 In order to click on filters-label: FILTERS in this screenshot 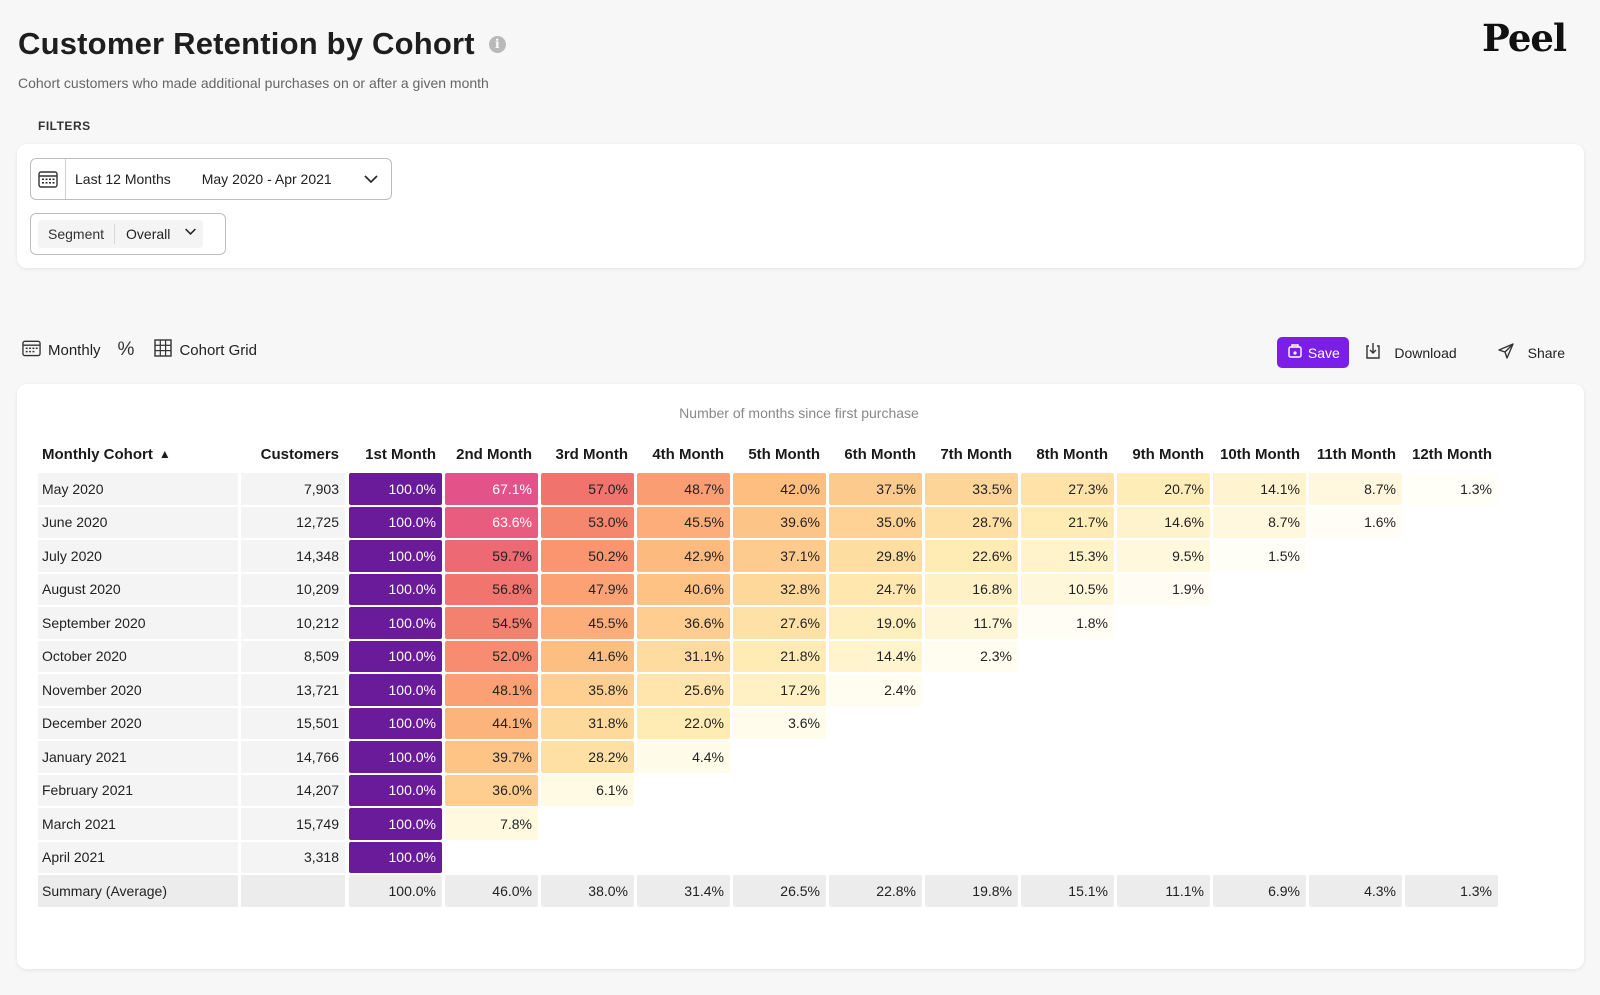, I will do `click(64, 126)`.